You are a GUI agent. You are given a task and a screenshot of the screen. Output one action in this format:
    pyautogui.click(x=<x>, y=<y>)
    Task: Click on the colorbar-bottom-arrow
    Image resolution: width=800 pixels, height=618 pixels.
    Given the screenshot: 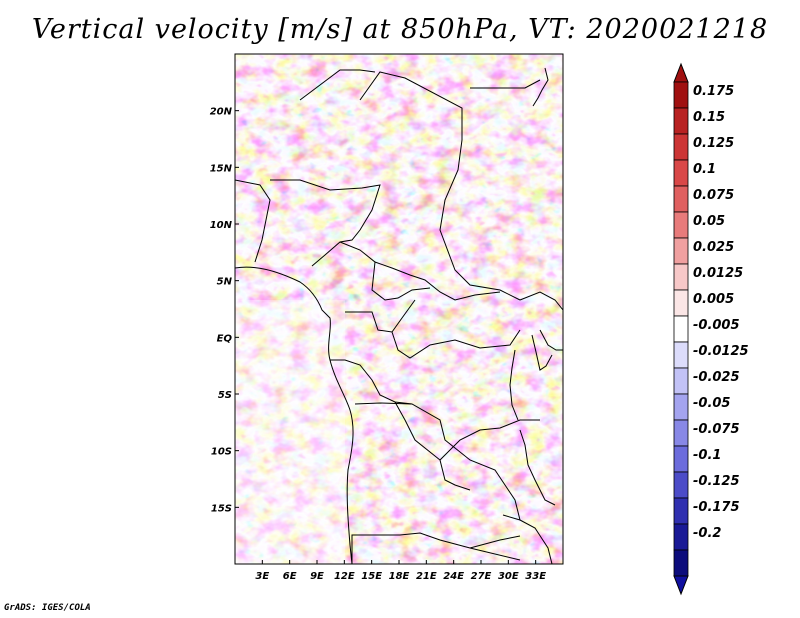 What is the action you would take?
    pyautogui.click(x=681, y=585)
    